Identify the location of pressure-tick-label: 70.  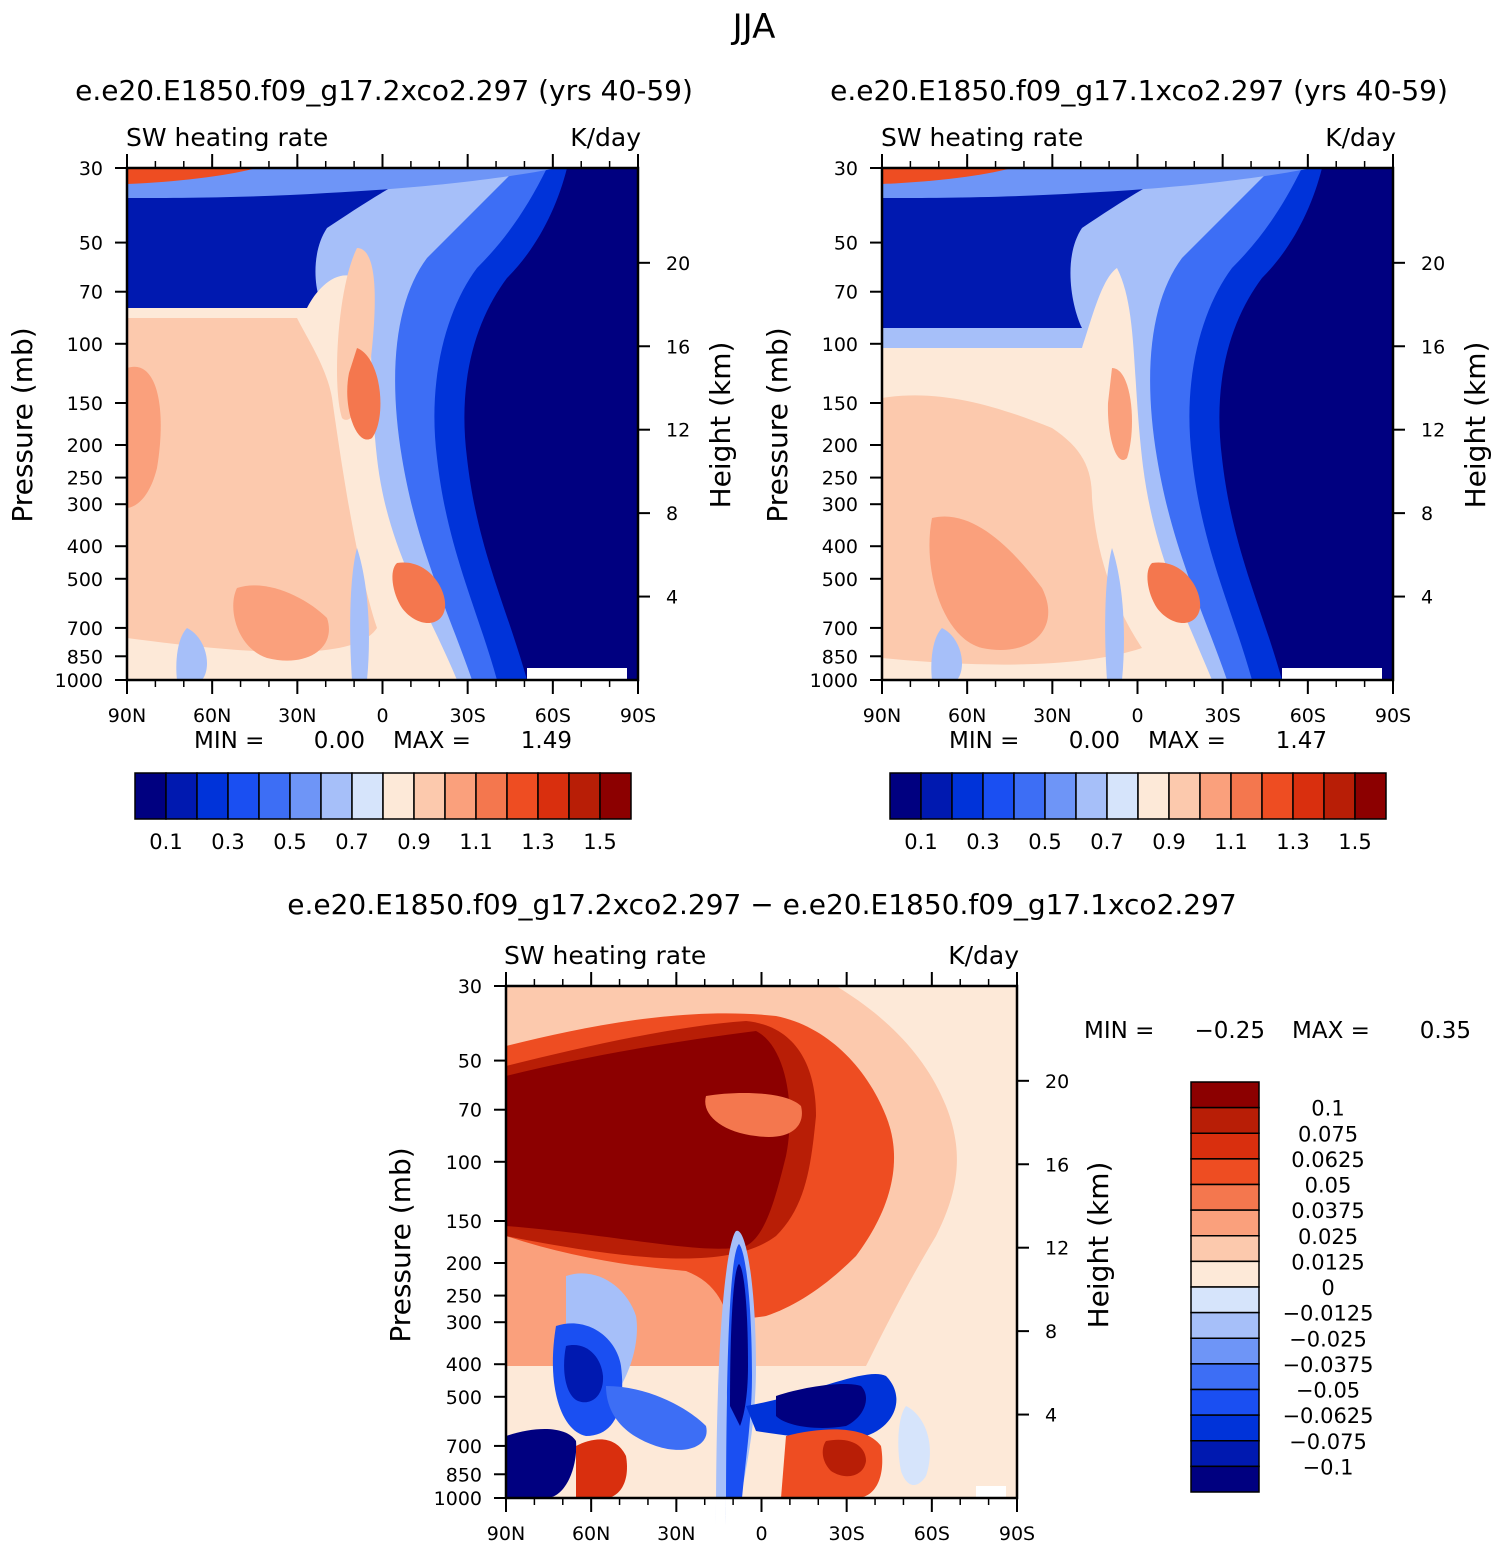
(846, 293).